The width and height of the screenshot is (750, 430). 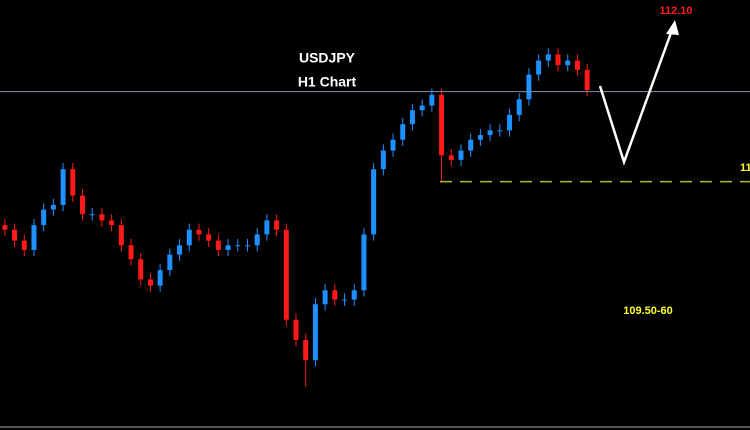 What do you see at coordinates (648, 311) in the screenshot?
I see `range-label: 109.50-60` at bounding box center [648, 311].